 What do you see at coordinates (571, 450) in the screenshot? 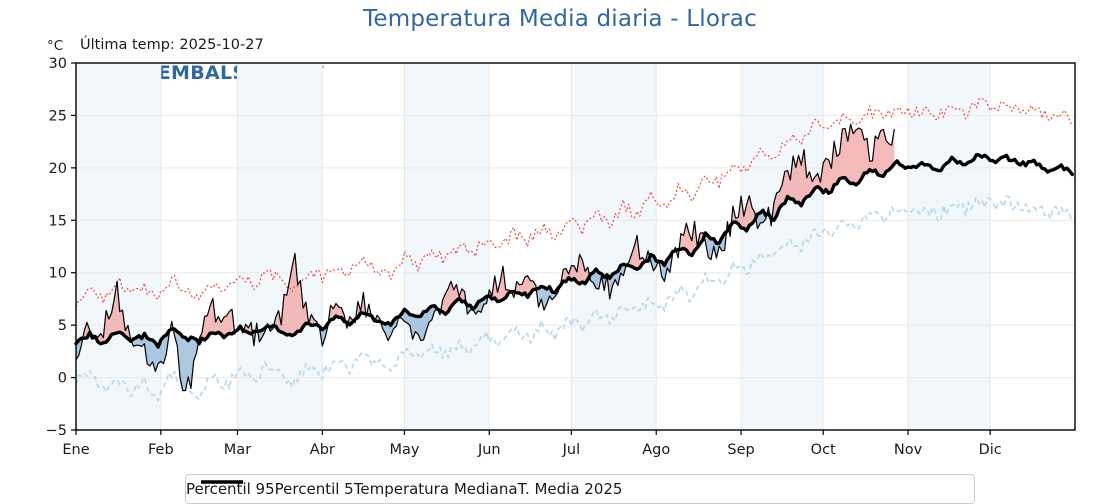
I see `svg-text: Jul` at bounding box center [571, 450].